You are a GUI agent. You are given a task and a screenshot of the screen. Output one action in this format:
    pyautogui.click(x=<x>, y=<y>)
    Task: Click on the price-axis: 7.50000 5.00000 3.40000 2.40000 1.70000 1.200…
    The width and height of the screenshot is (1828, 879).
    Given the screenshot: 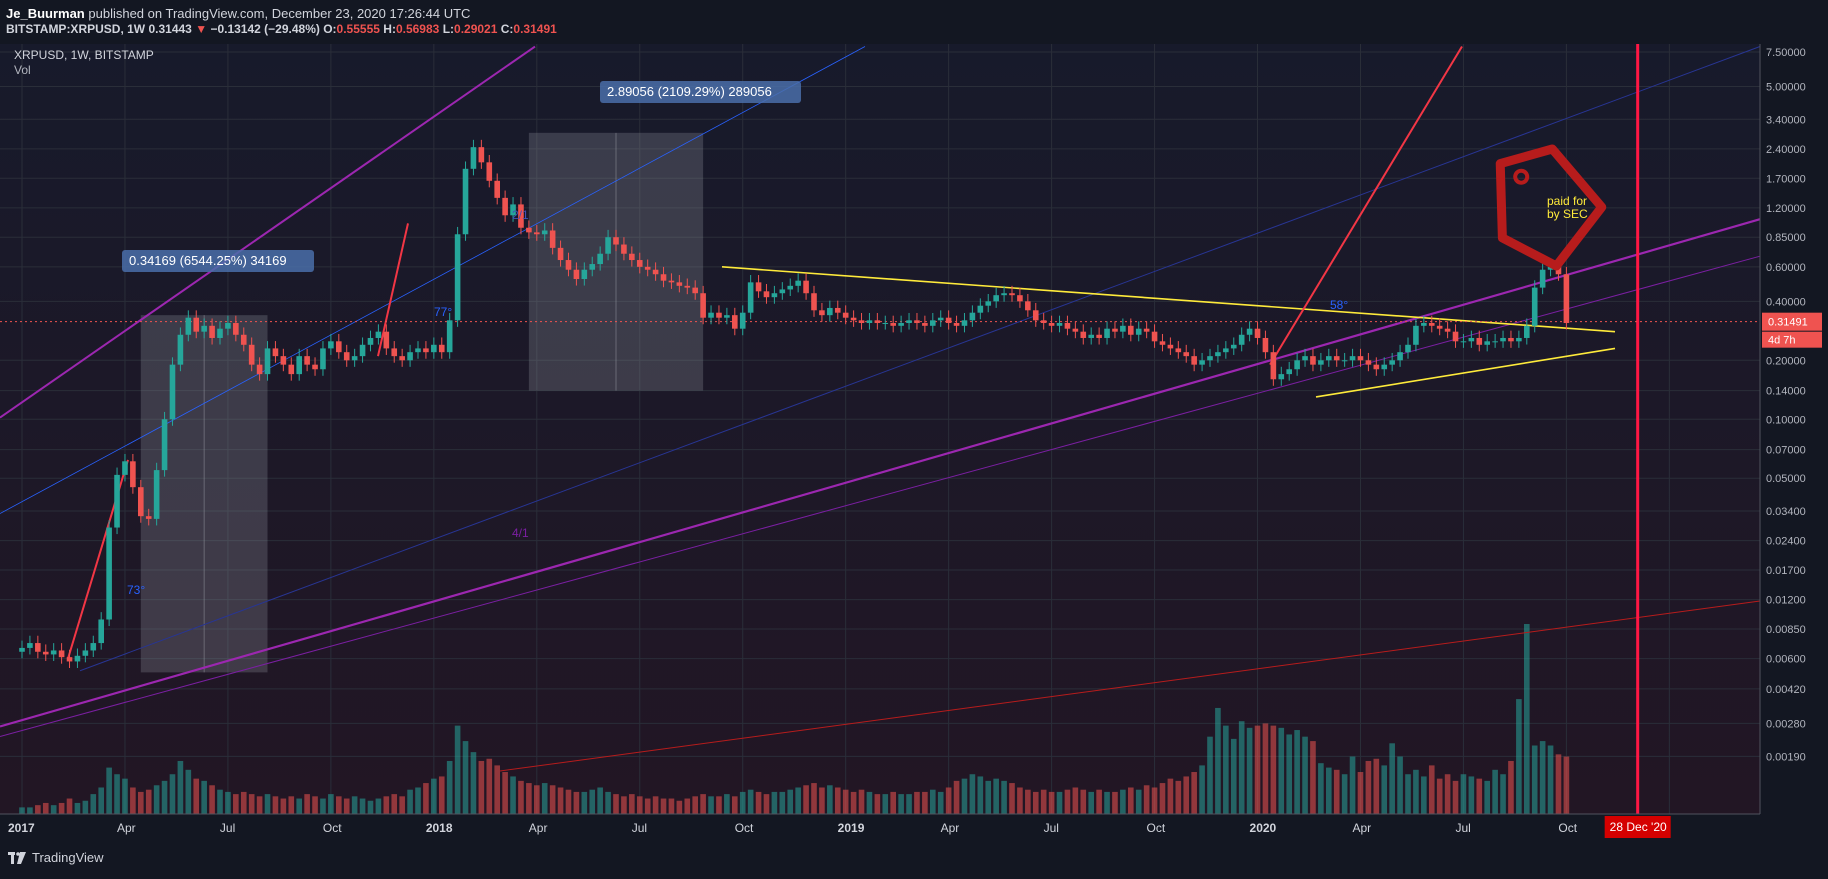 What is the action you would take?
    pyautogui.click(x=1790, y=429)
    